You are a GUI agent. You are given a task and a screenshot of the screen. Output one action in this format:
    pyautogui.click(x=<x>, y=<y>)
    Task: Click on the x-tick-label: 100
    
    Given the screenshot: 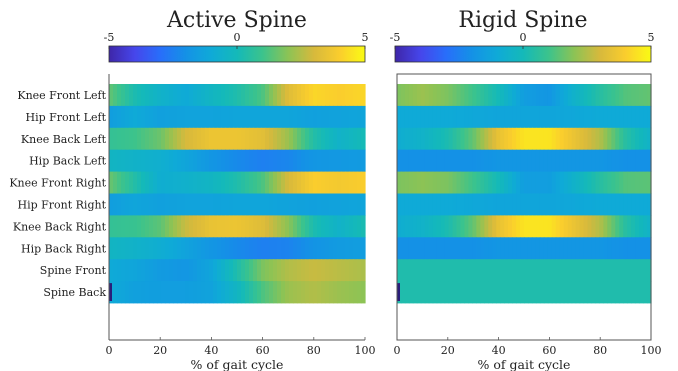 What is the action you would take?
    pyautogui.click(x=365, y=350)
    